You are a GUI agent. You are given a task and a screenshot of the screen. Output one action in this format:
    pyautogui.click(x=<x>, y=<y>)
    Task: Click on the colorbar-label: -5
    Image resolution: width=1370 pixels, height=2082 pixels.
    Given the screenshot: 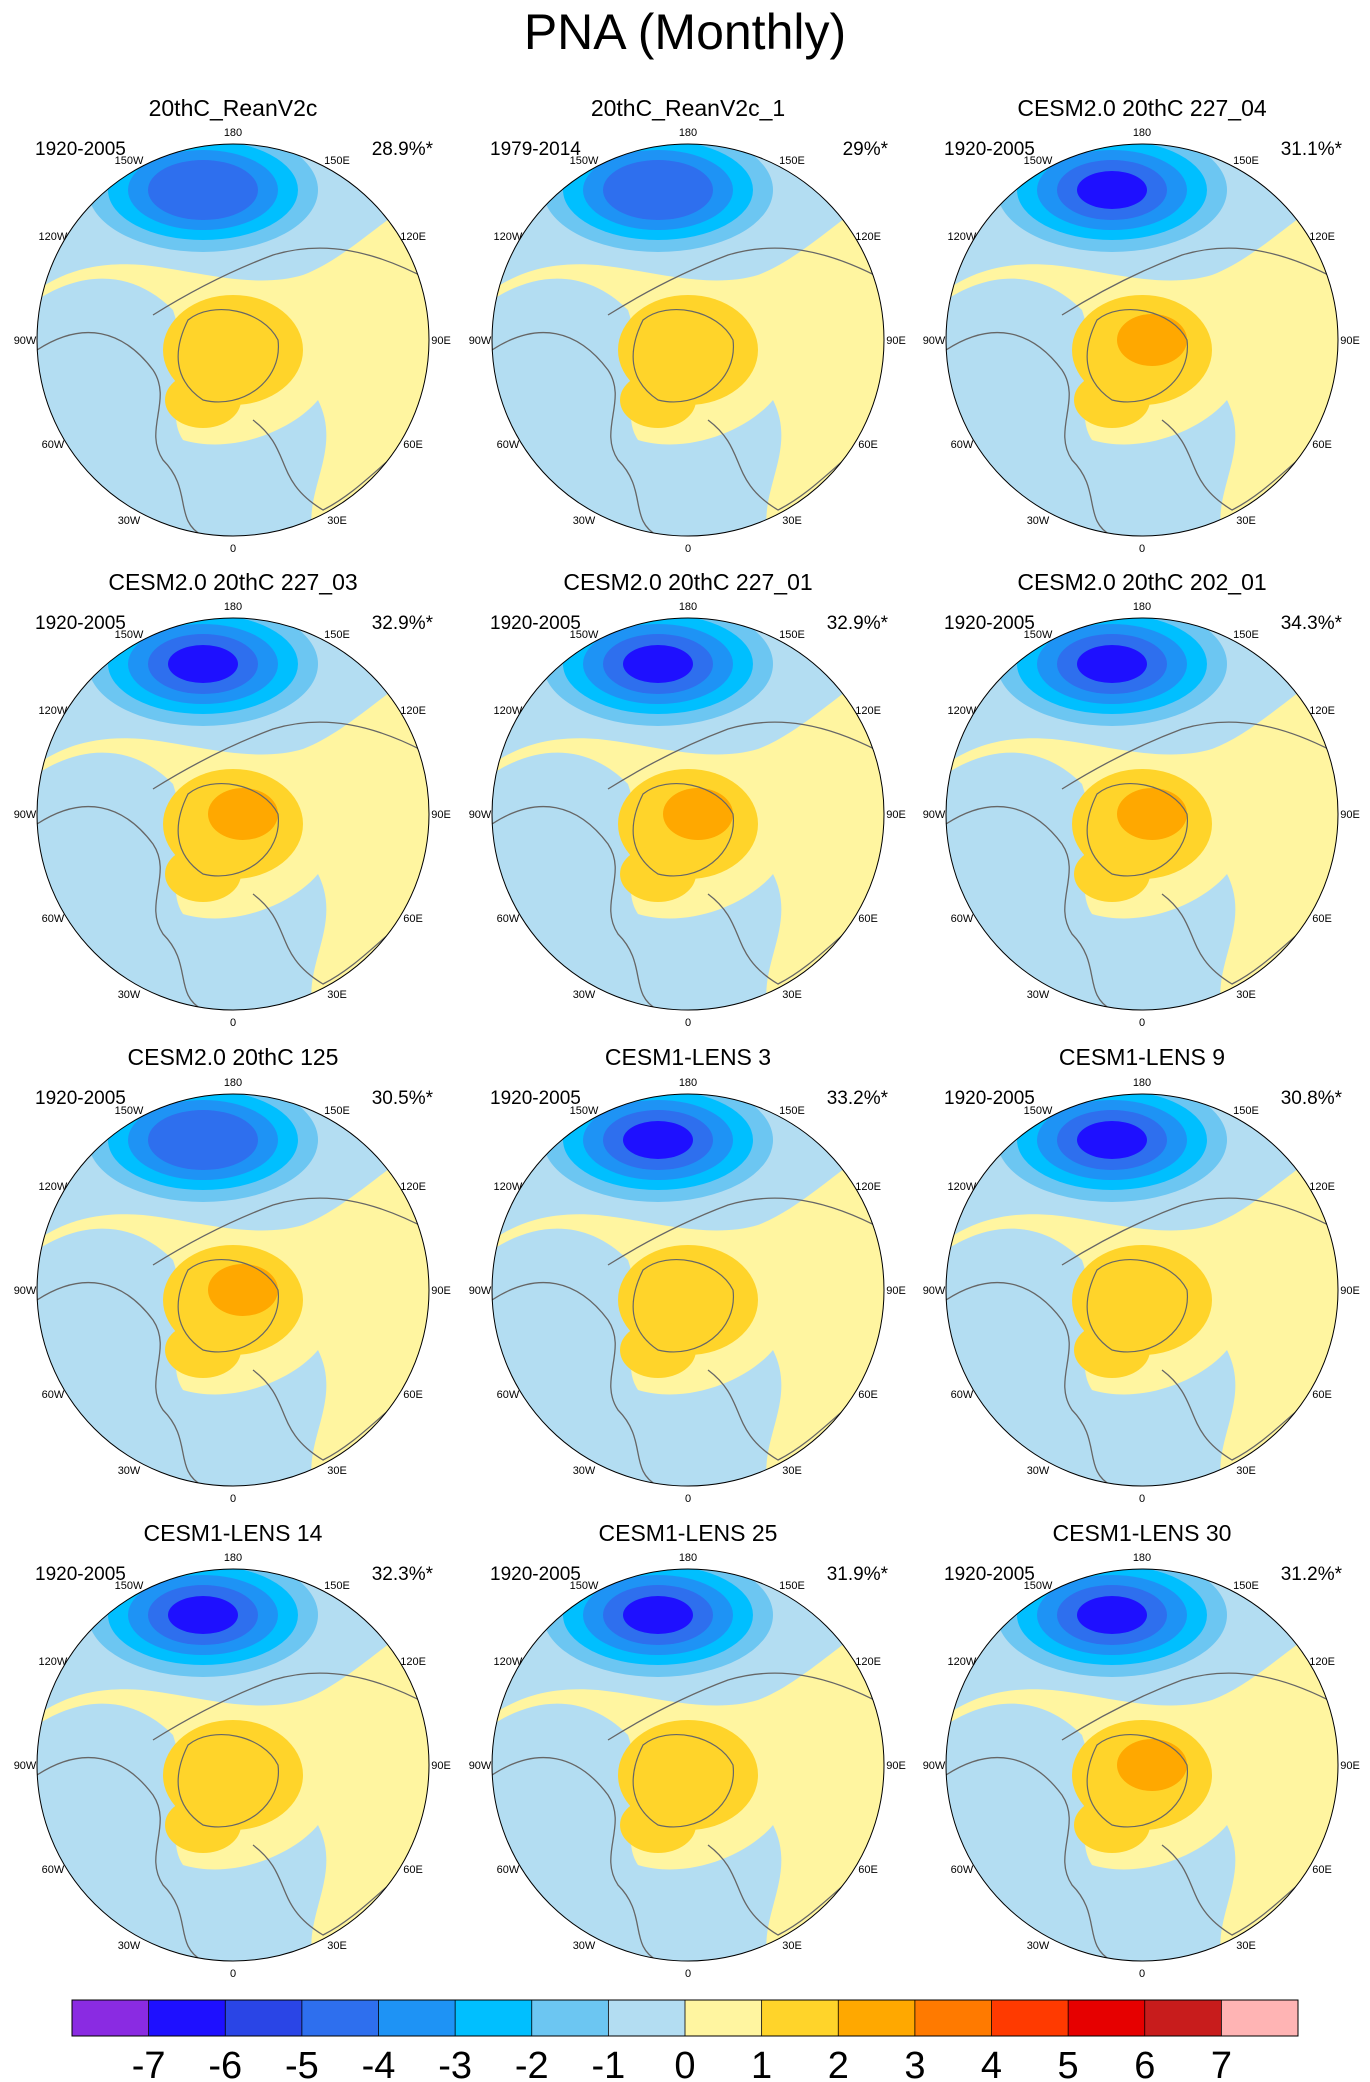 What is the action you would take?
    pyautogui.click(x=302, y=2063)
    